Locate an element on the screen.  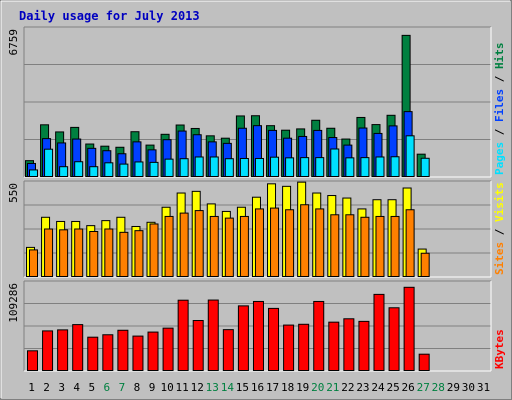
legend-kbytes: KBytes is located at coordinates (499, 349).